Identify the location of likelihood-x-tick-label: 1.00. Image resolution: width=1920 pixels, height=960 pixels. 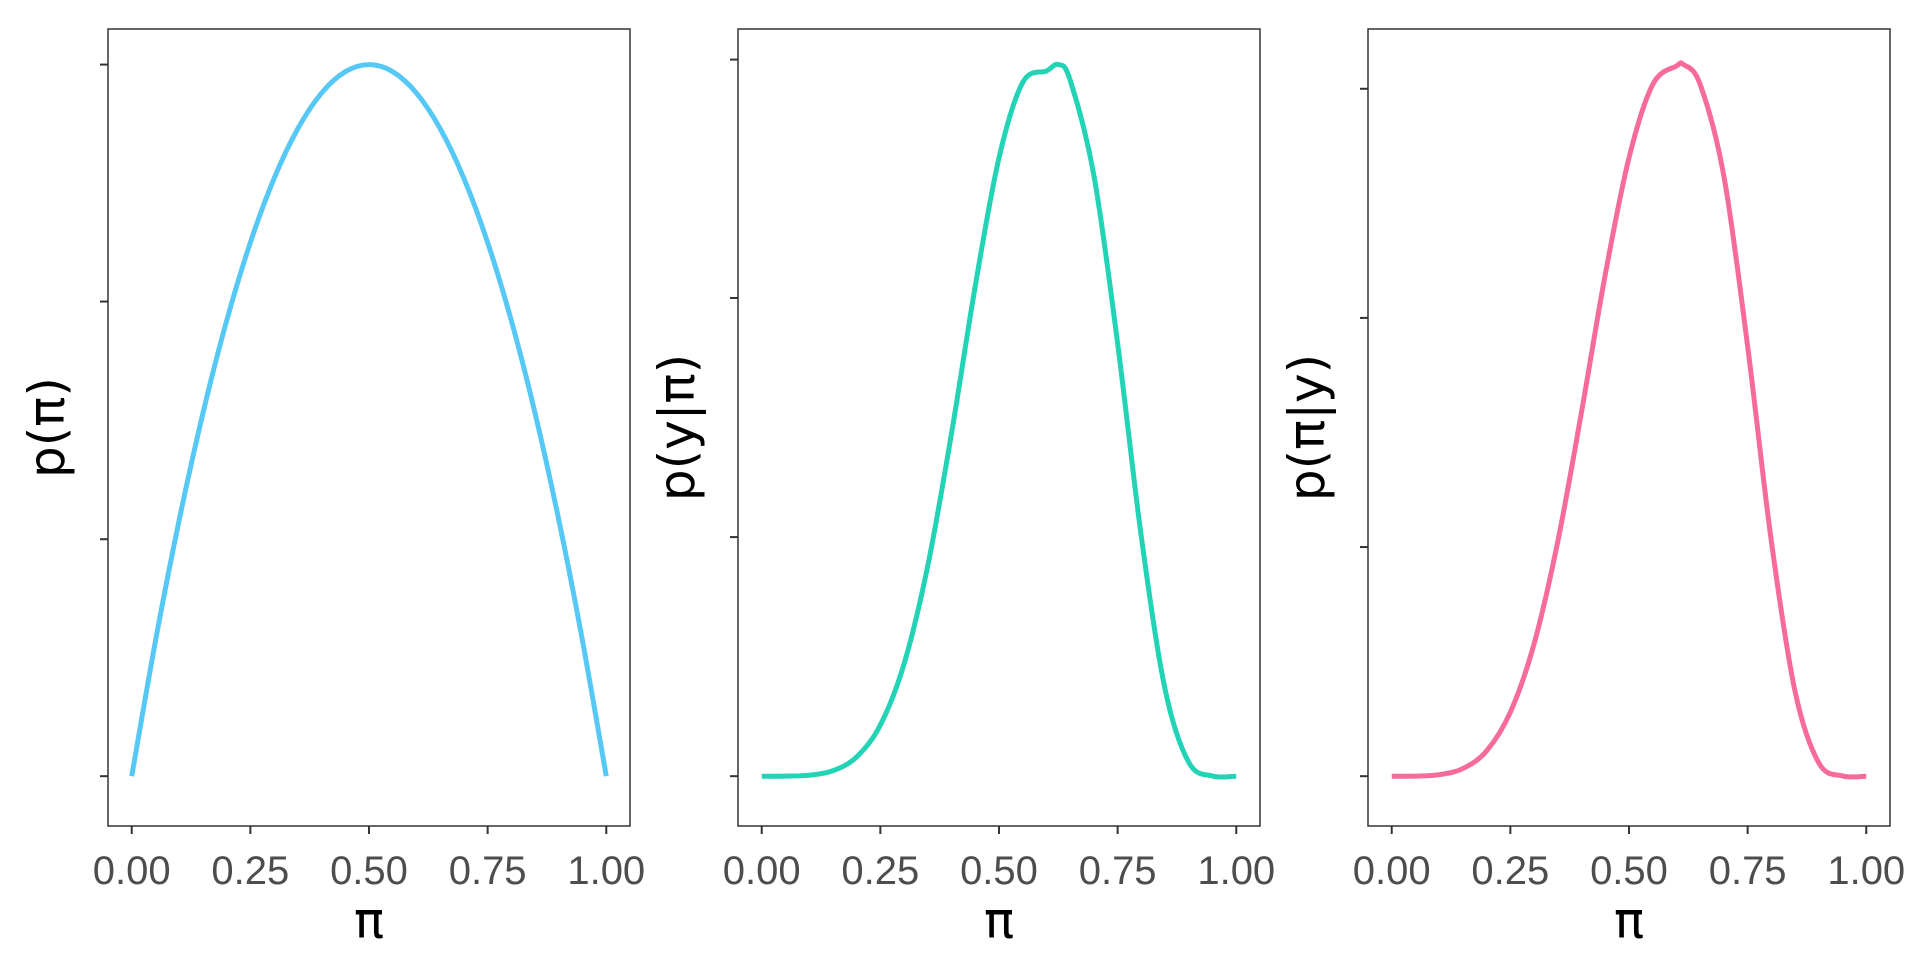
(1236, 871).